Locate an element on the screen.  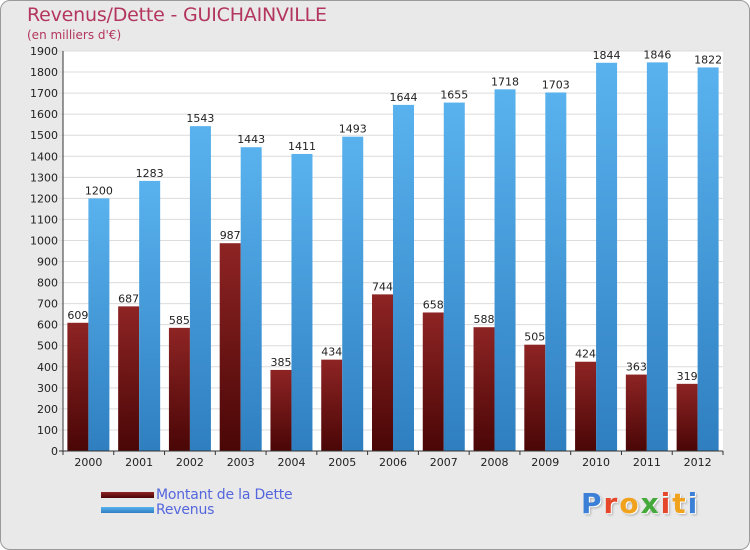
y-tick-label: 1300 is located at coordinates (44, 177).